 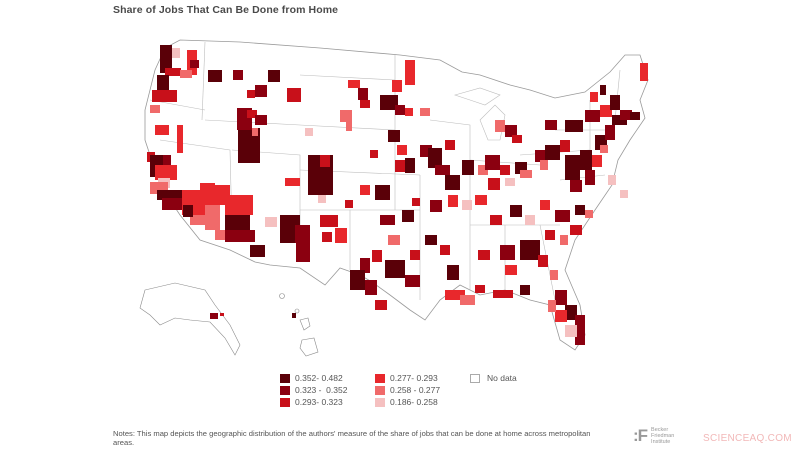 I want to click on legend-item: 0.258 - 0.277, so click(x=407, y=390).